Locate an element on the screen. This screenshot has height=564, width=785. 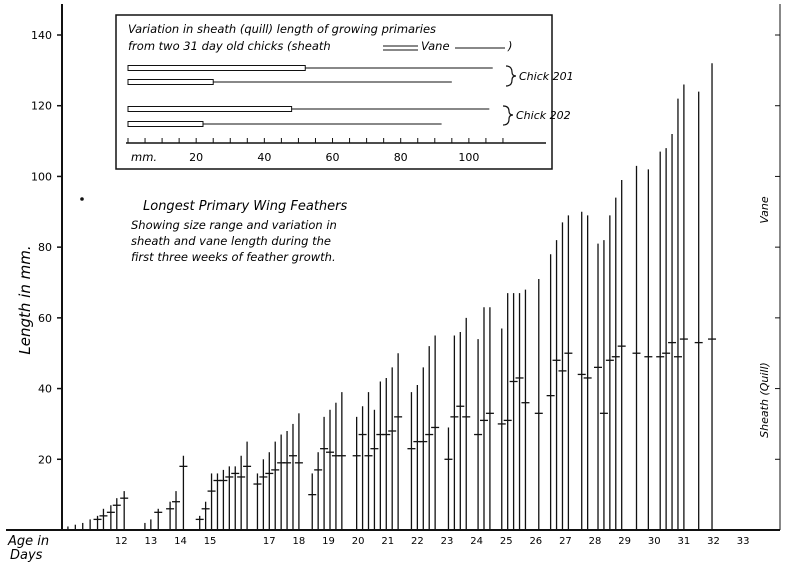
x-tick-label-20: 20 is located at coordinates (358, 541).